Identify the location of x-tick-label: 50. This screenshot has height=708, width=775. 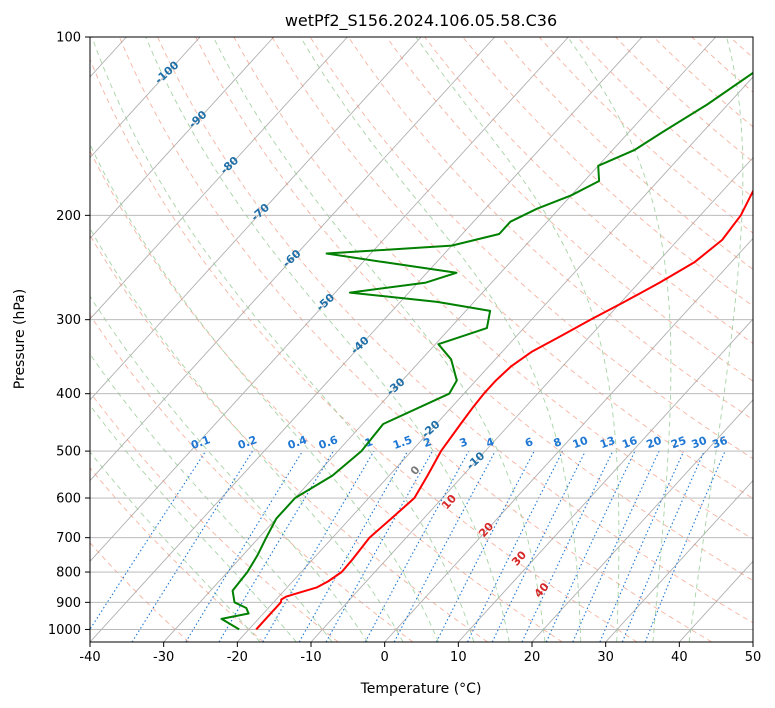
(753, 657).